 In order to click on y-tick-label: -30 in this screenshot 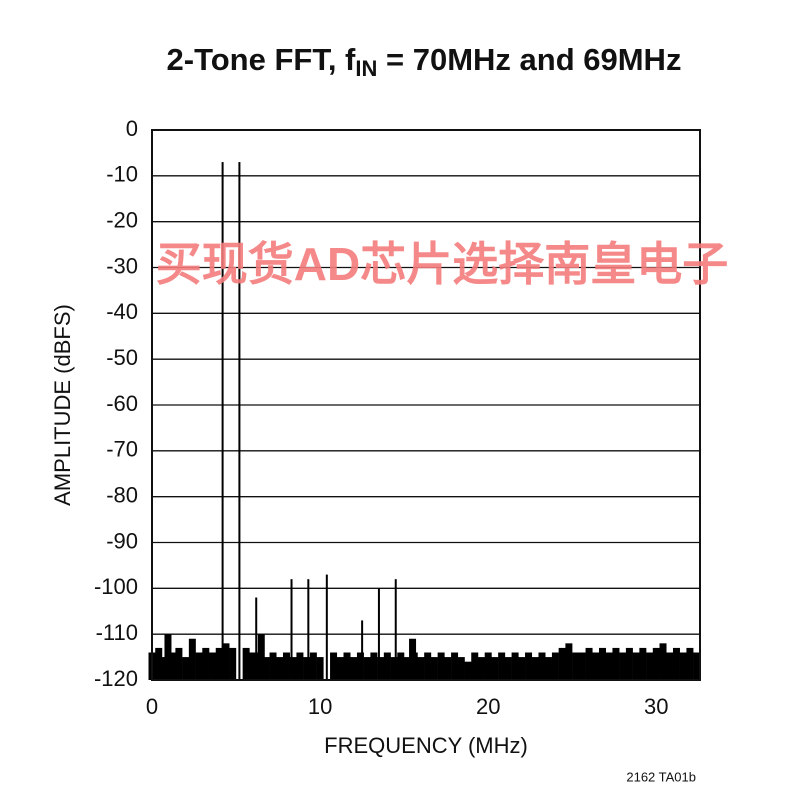, I will do `click(122, 265)`.